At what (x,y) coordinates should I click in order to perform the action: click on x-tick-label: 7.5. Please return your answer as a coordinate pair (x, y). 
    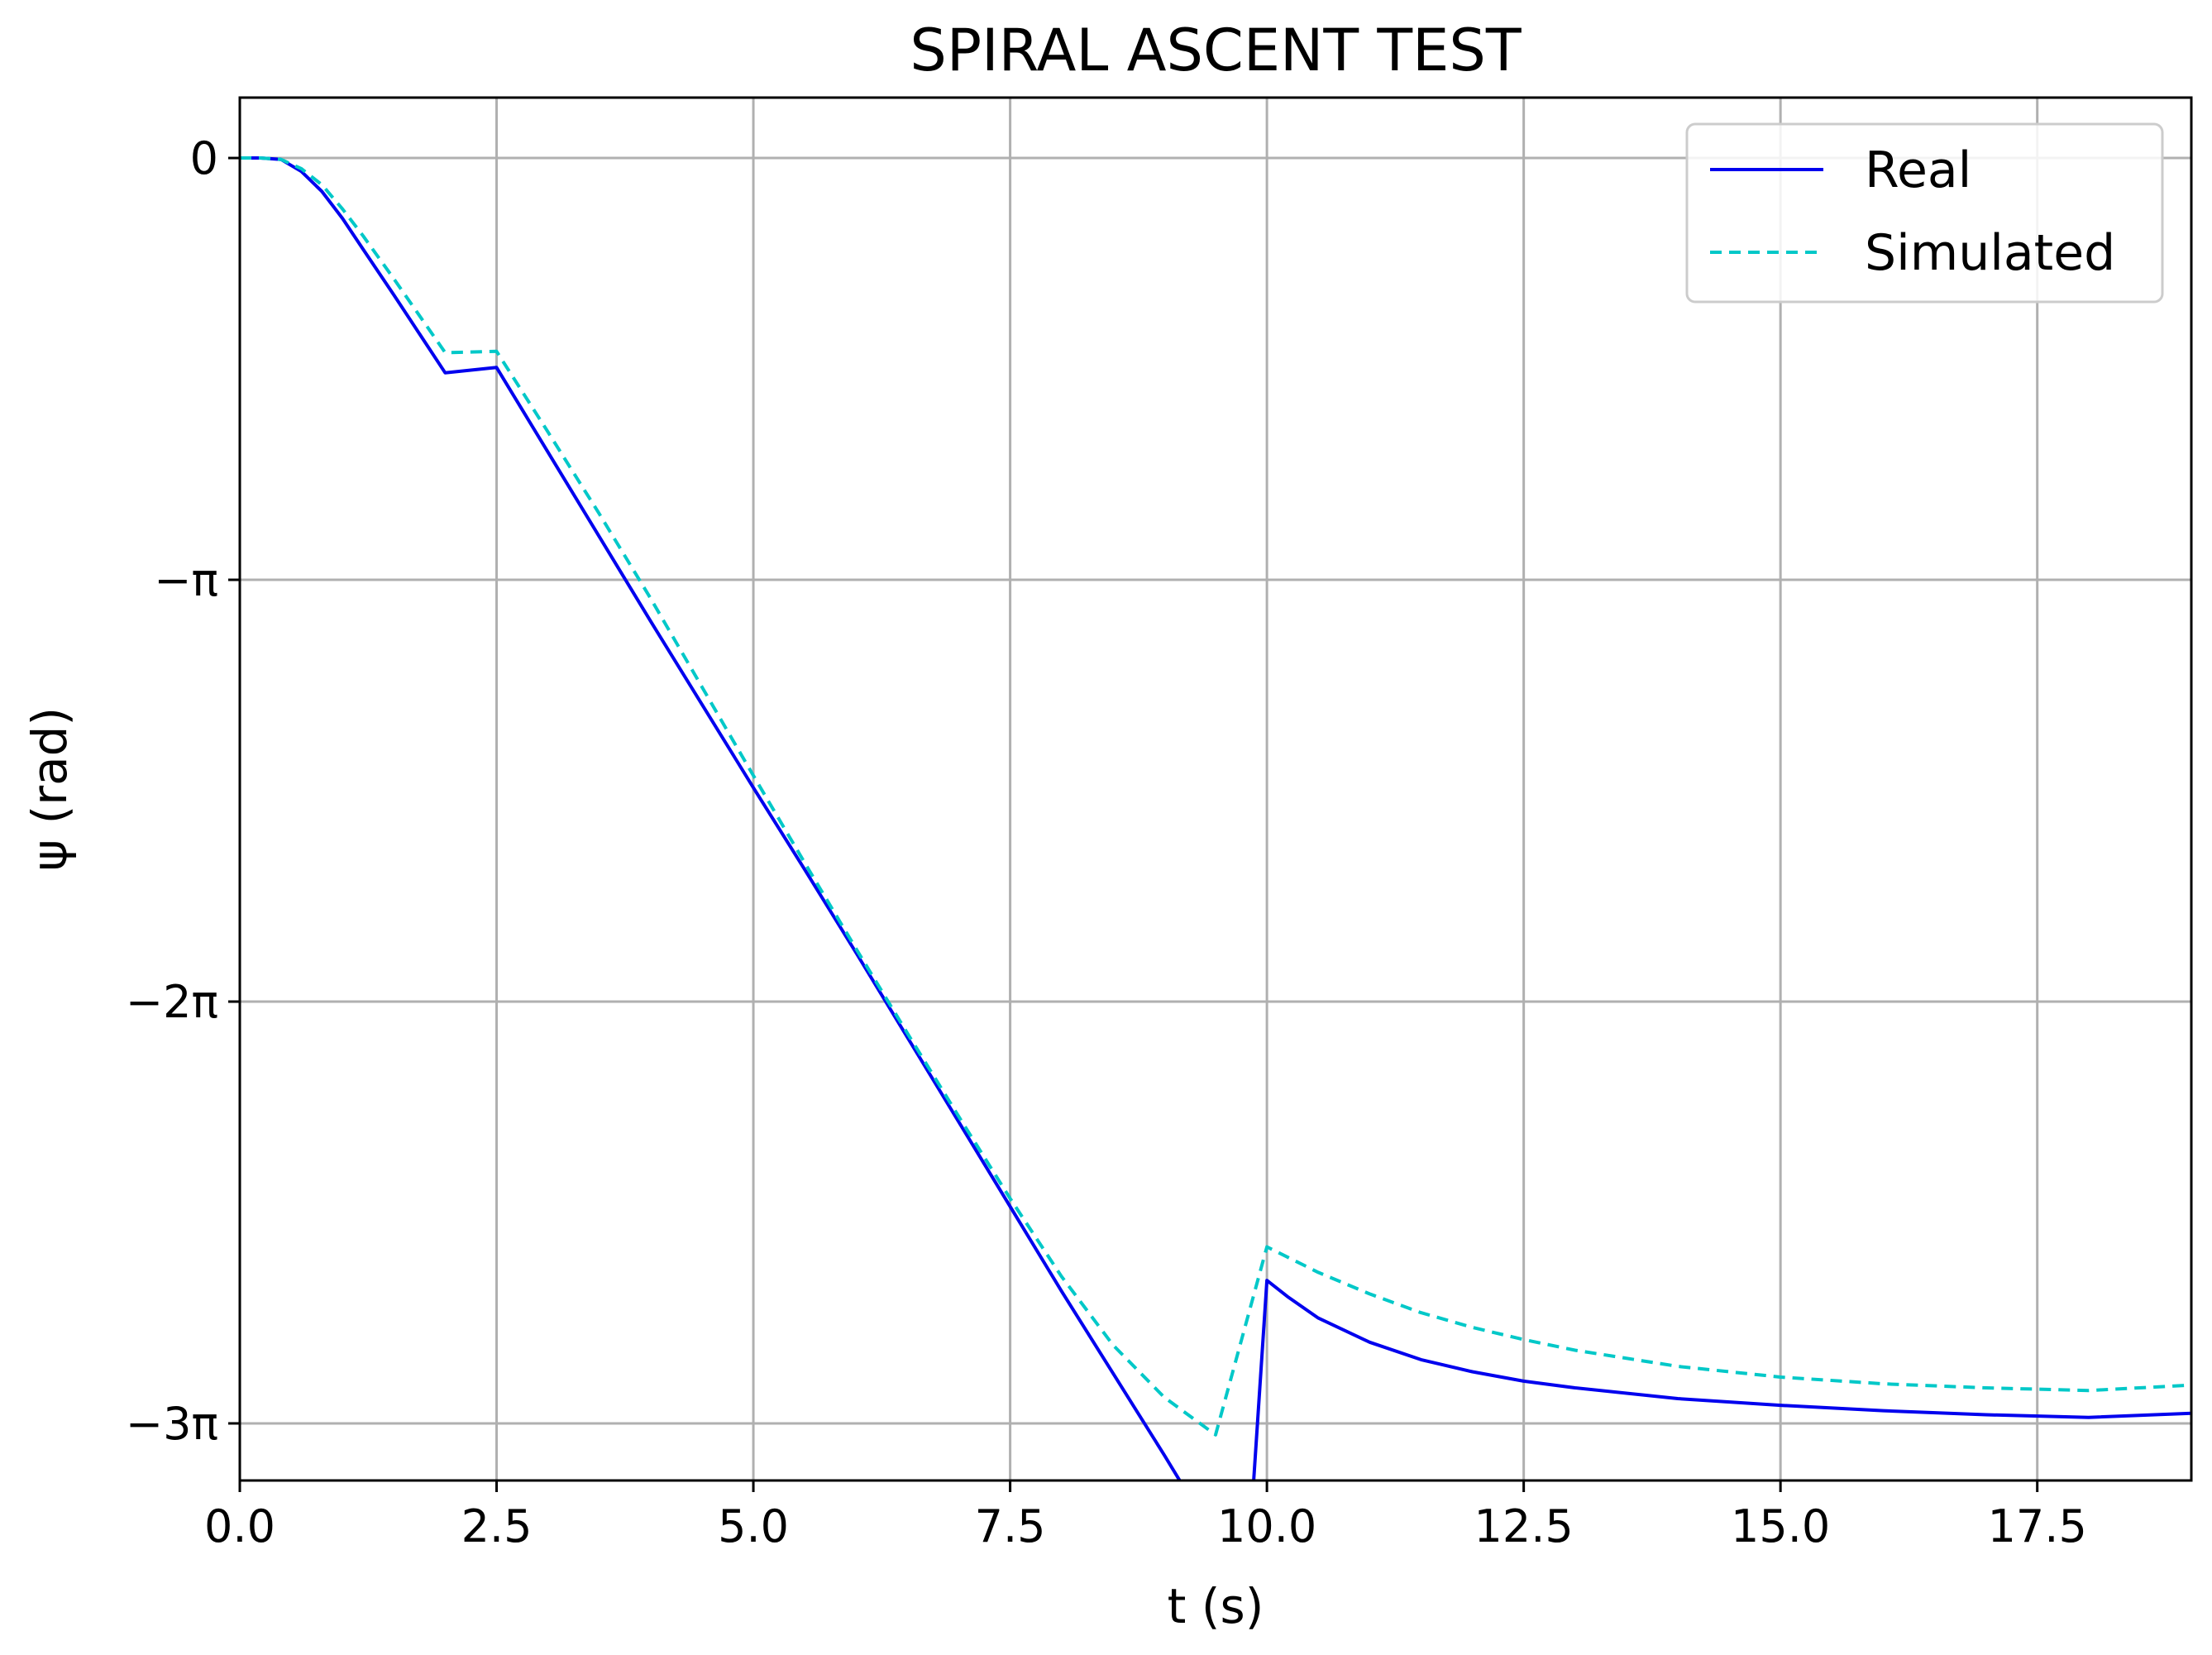
    Looking at the image, I should click on (1010, 1526).